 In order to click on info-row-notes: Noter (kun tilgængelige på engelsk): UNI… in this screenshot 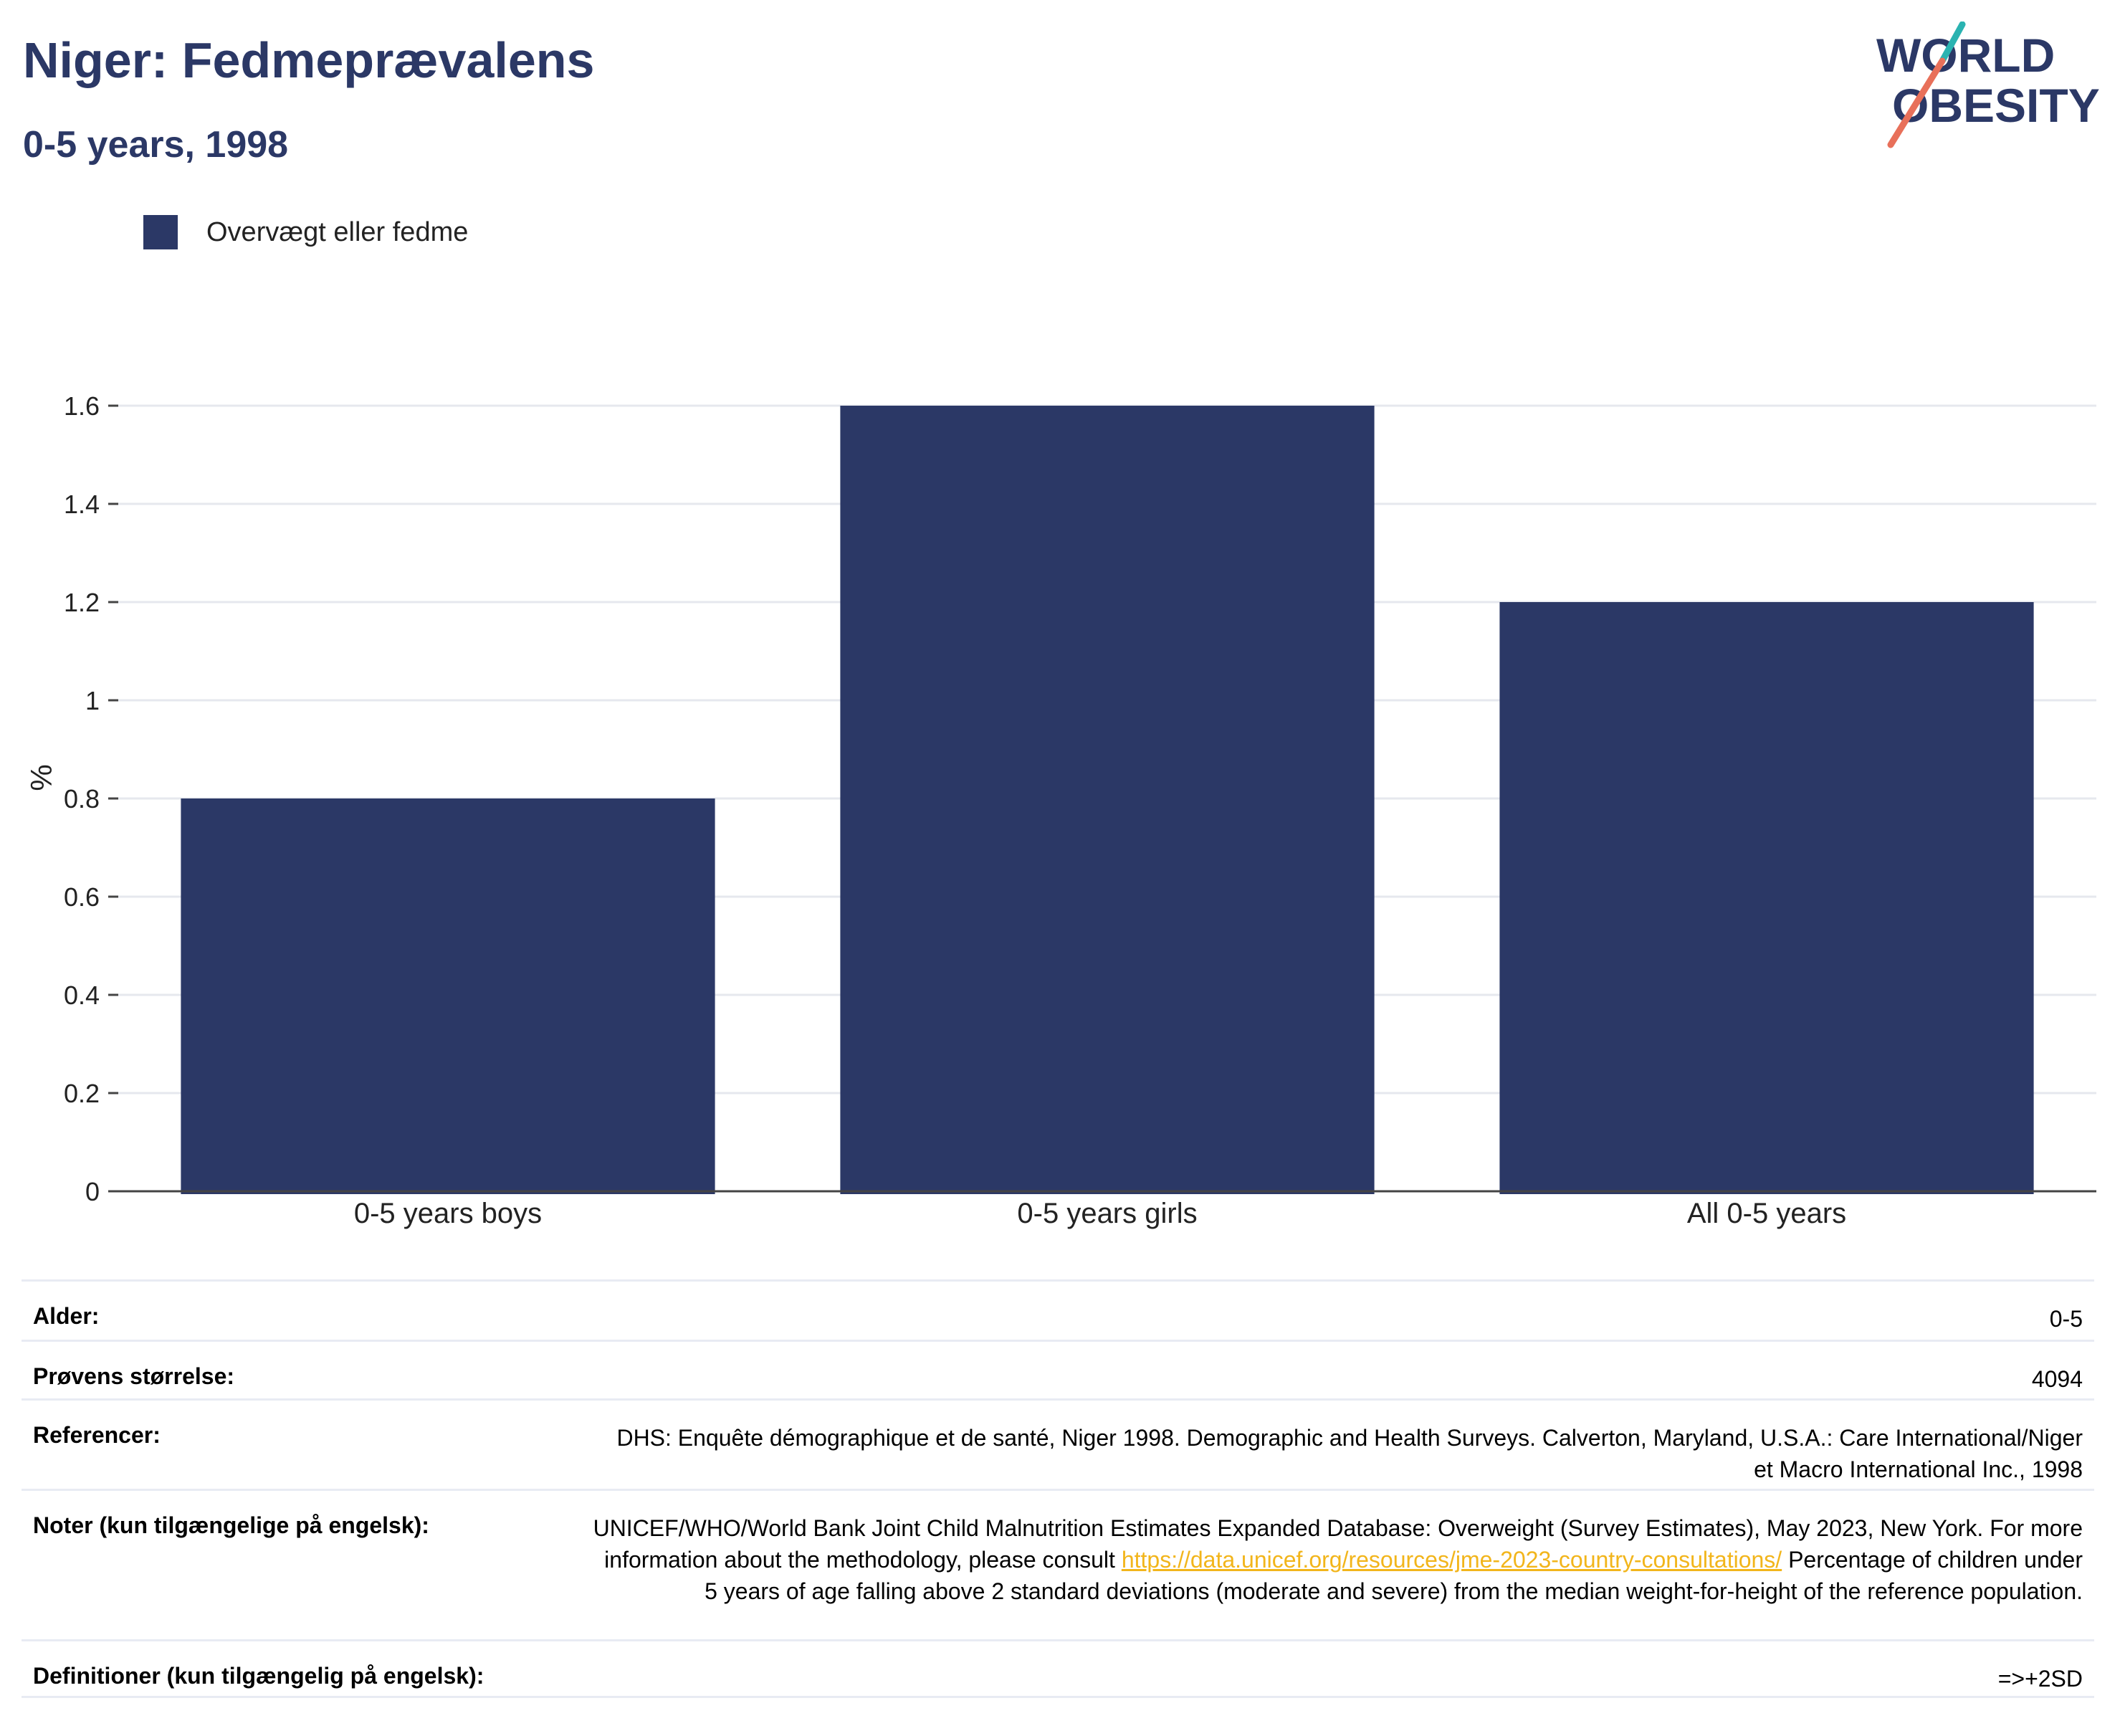, I will do `click(1058, 1564)`.